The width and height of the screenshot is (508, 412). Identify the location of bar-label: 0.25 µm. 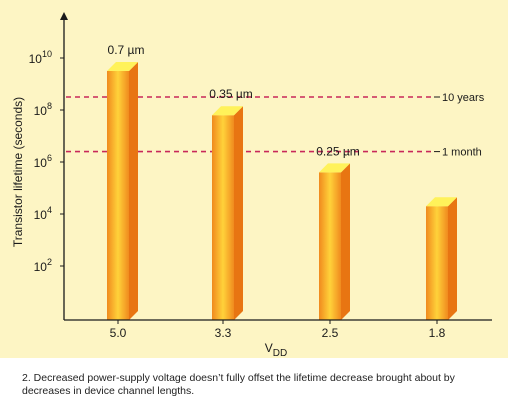
(338, 151).